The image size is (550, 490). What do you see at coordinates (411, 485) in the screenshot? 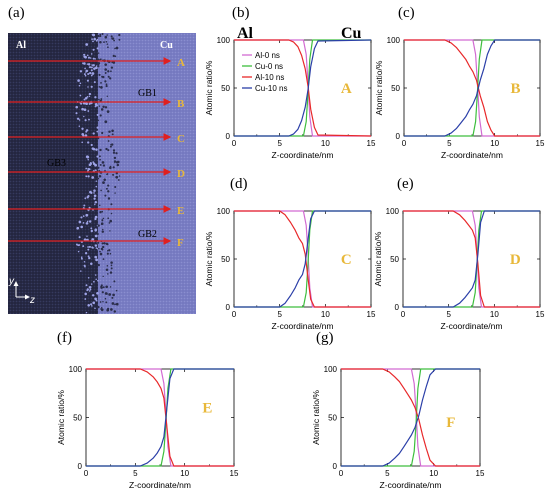
I see `x-axis-title: Z-coordinate/nm` at bounding box center [411, 485].